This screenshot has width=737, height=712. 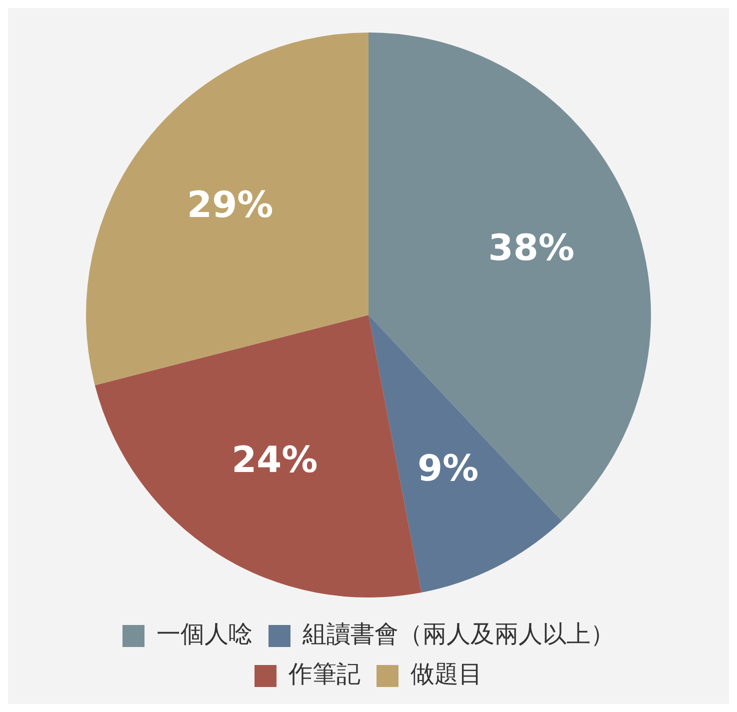 What do you see at coordinates (230, 205) in the screenshot?
I see `data-label: 29%` at bounding box center [230, 205].